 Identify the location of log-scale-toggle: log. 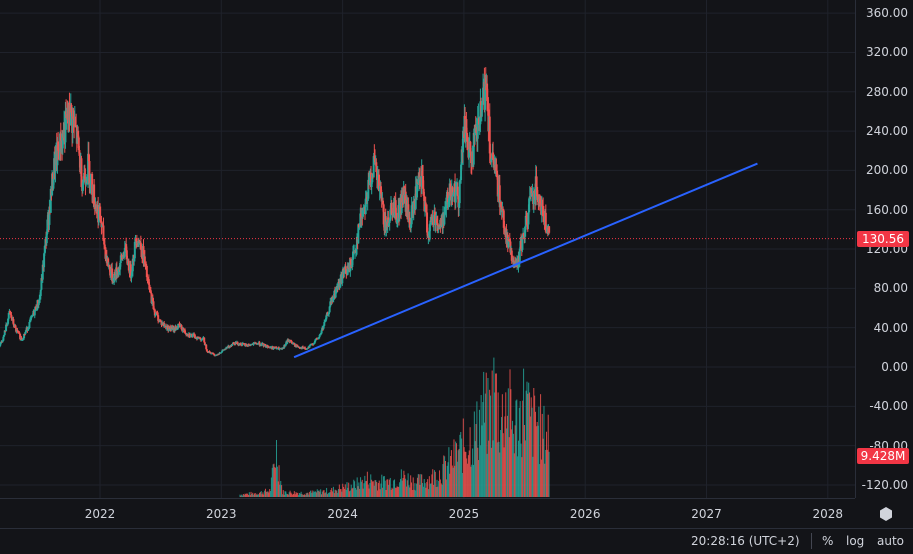
(855, 541).